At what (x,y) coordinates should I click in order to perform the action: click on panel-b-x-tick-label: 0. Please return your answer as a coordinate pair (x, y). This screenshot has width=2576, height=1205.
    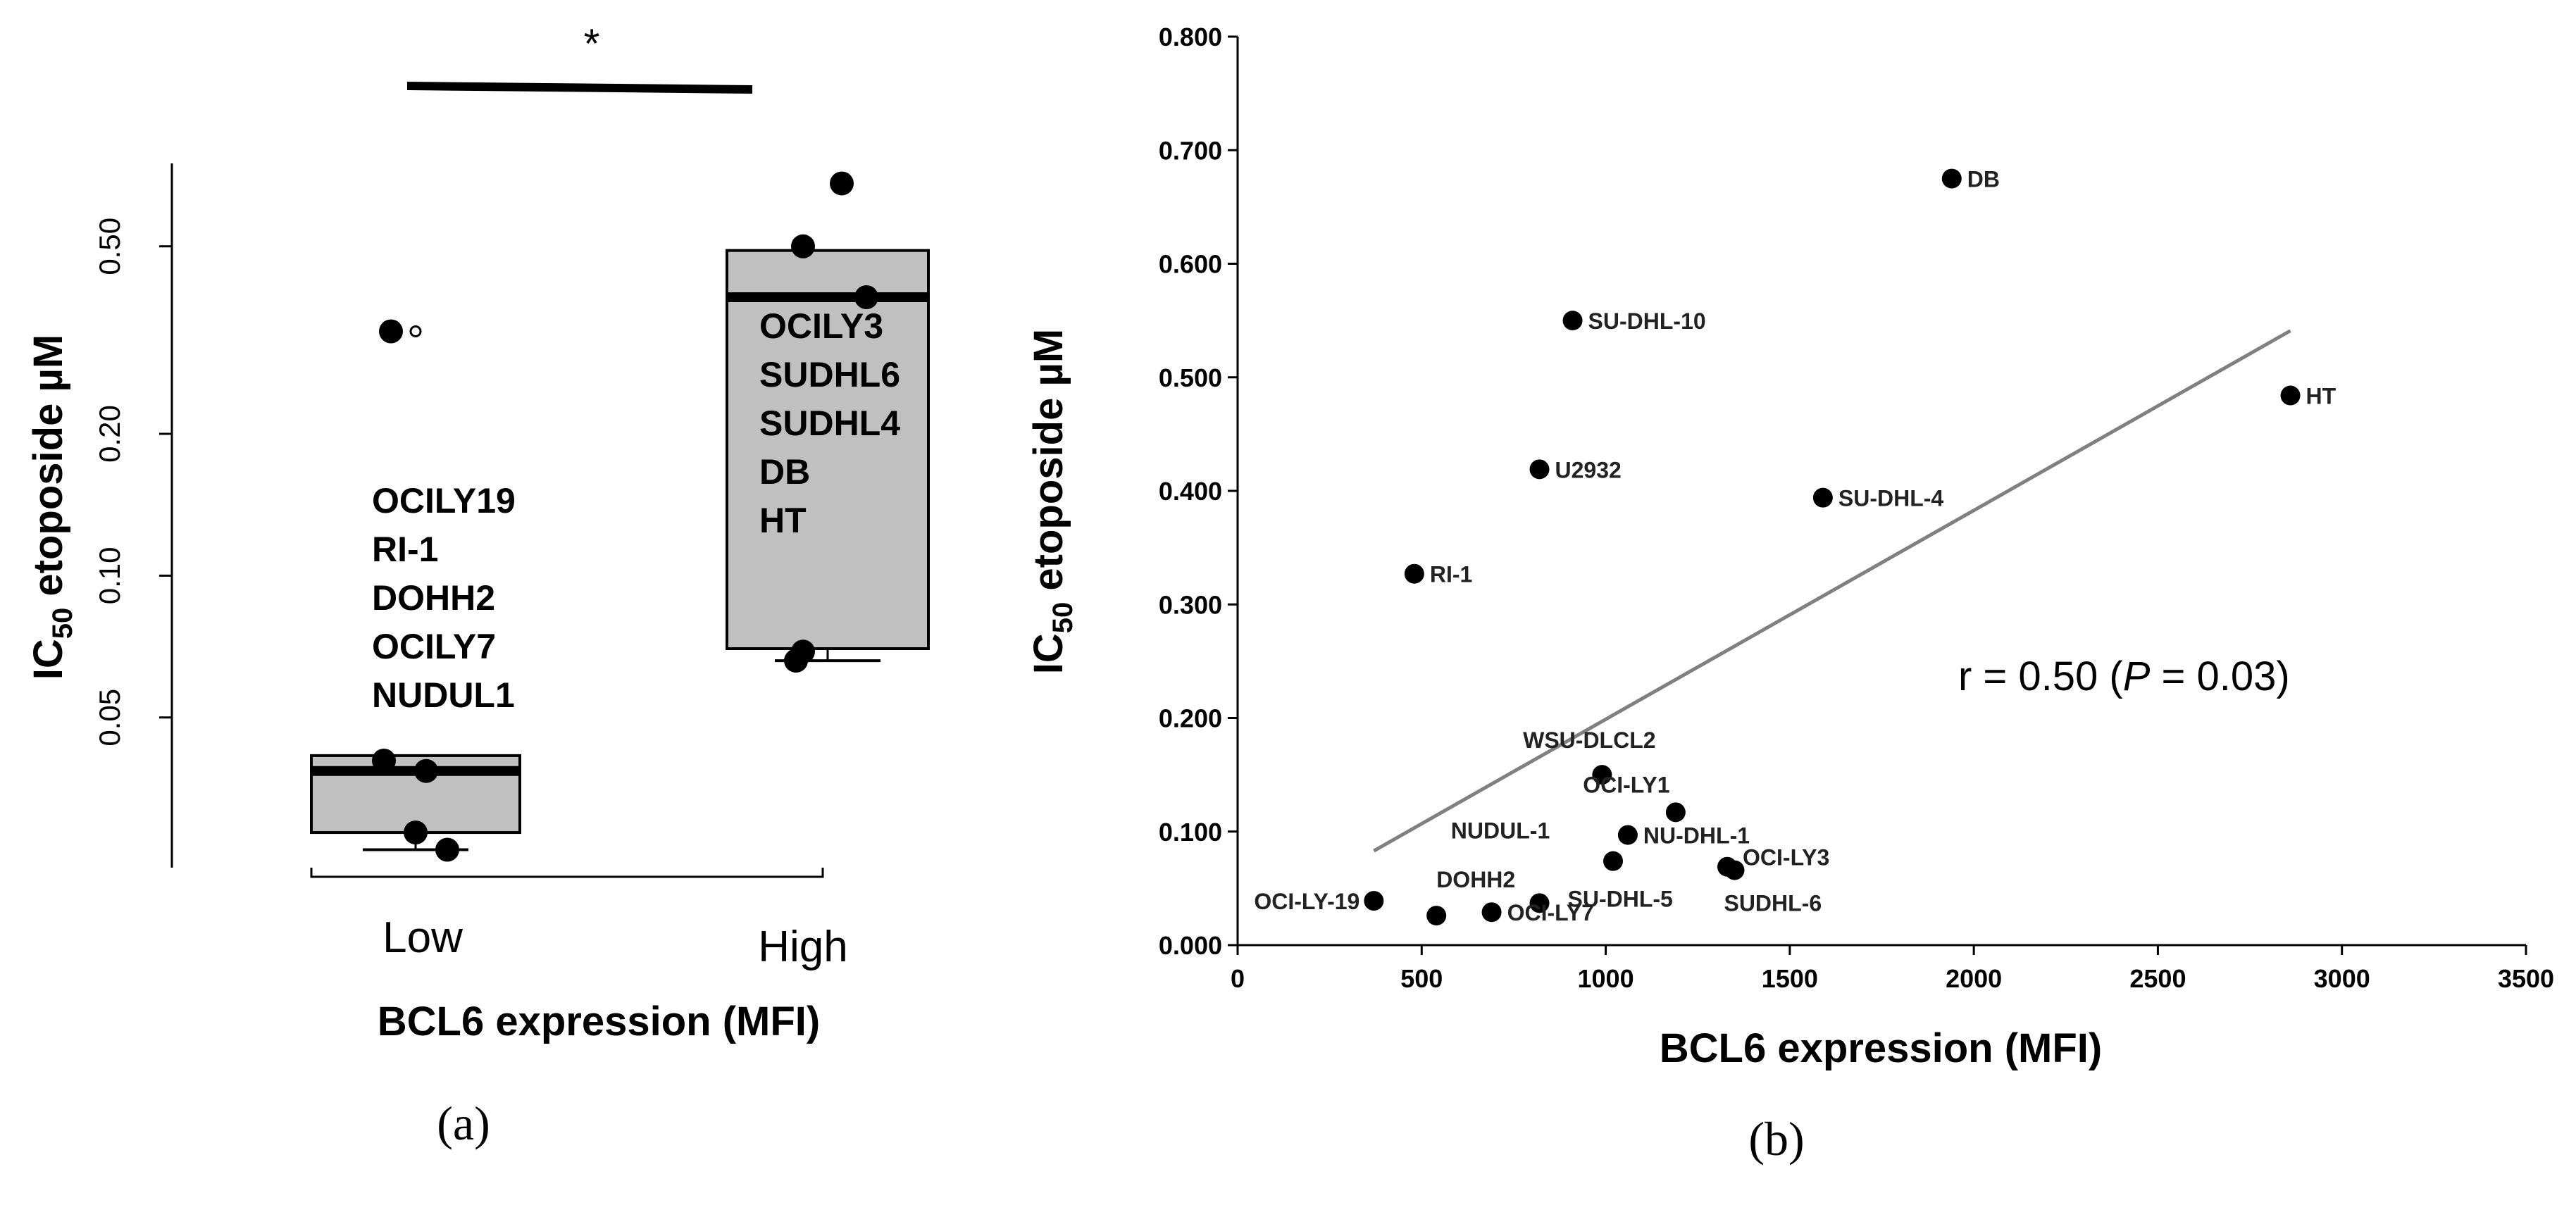
    Looking at the image, I should click on (1238, 979).